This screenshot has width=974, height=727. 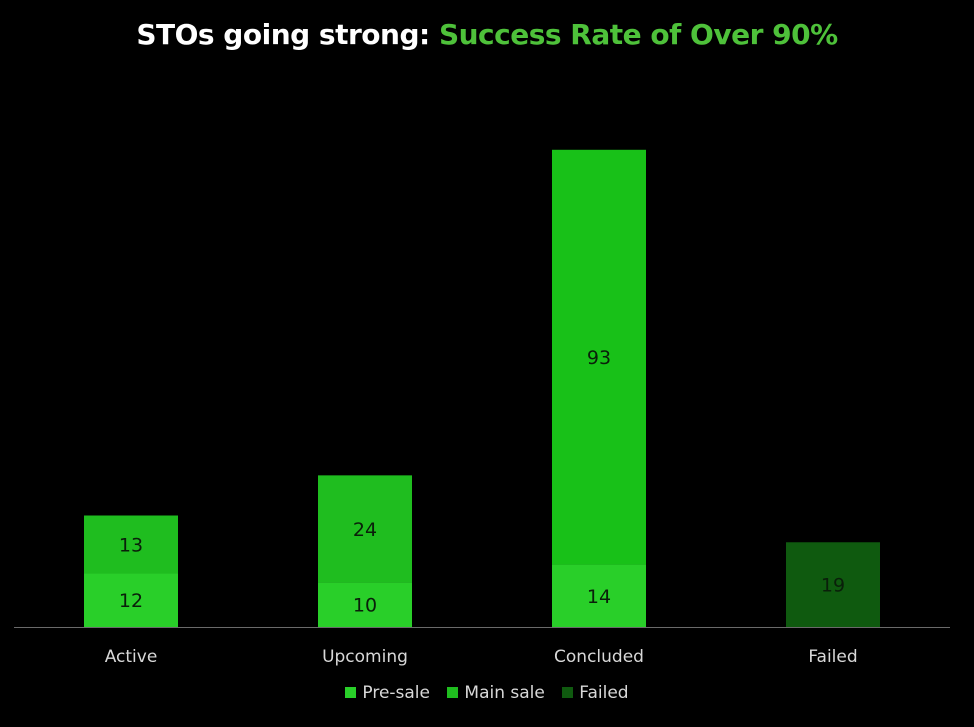 I want to click on legend-swatch-failed, so click(x=568, y=692).